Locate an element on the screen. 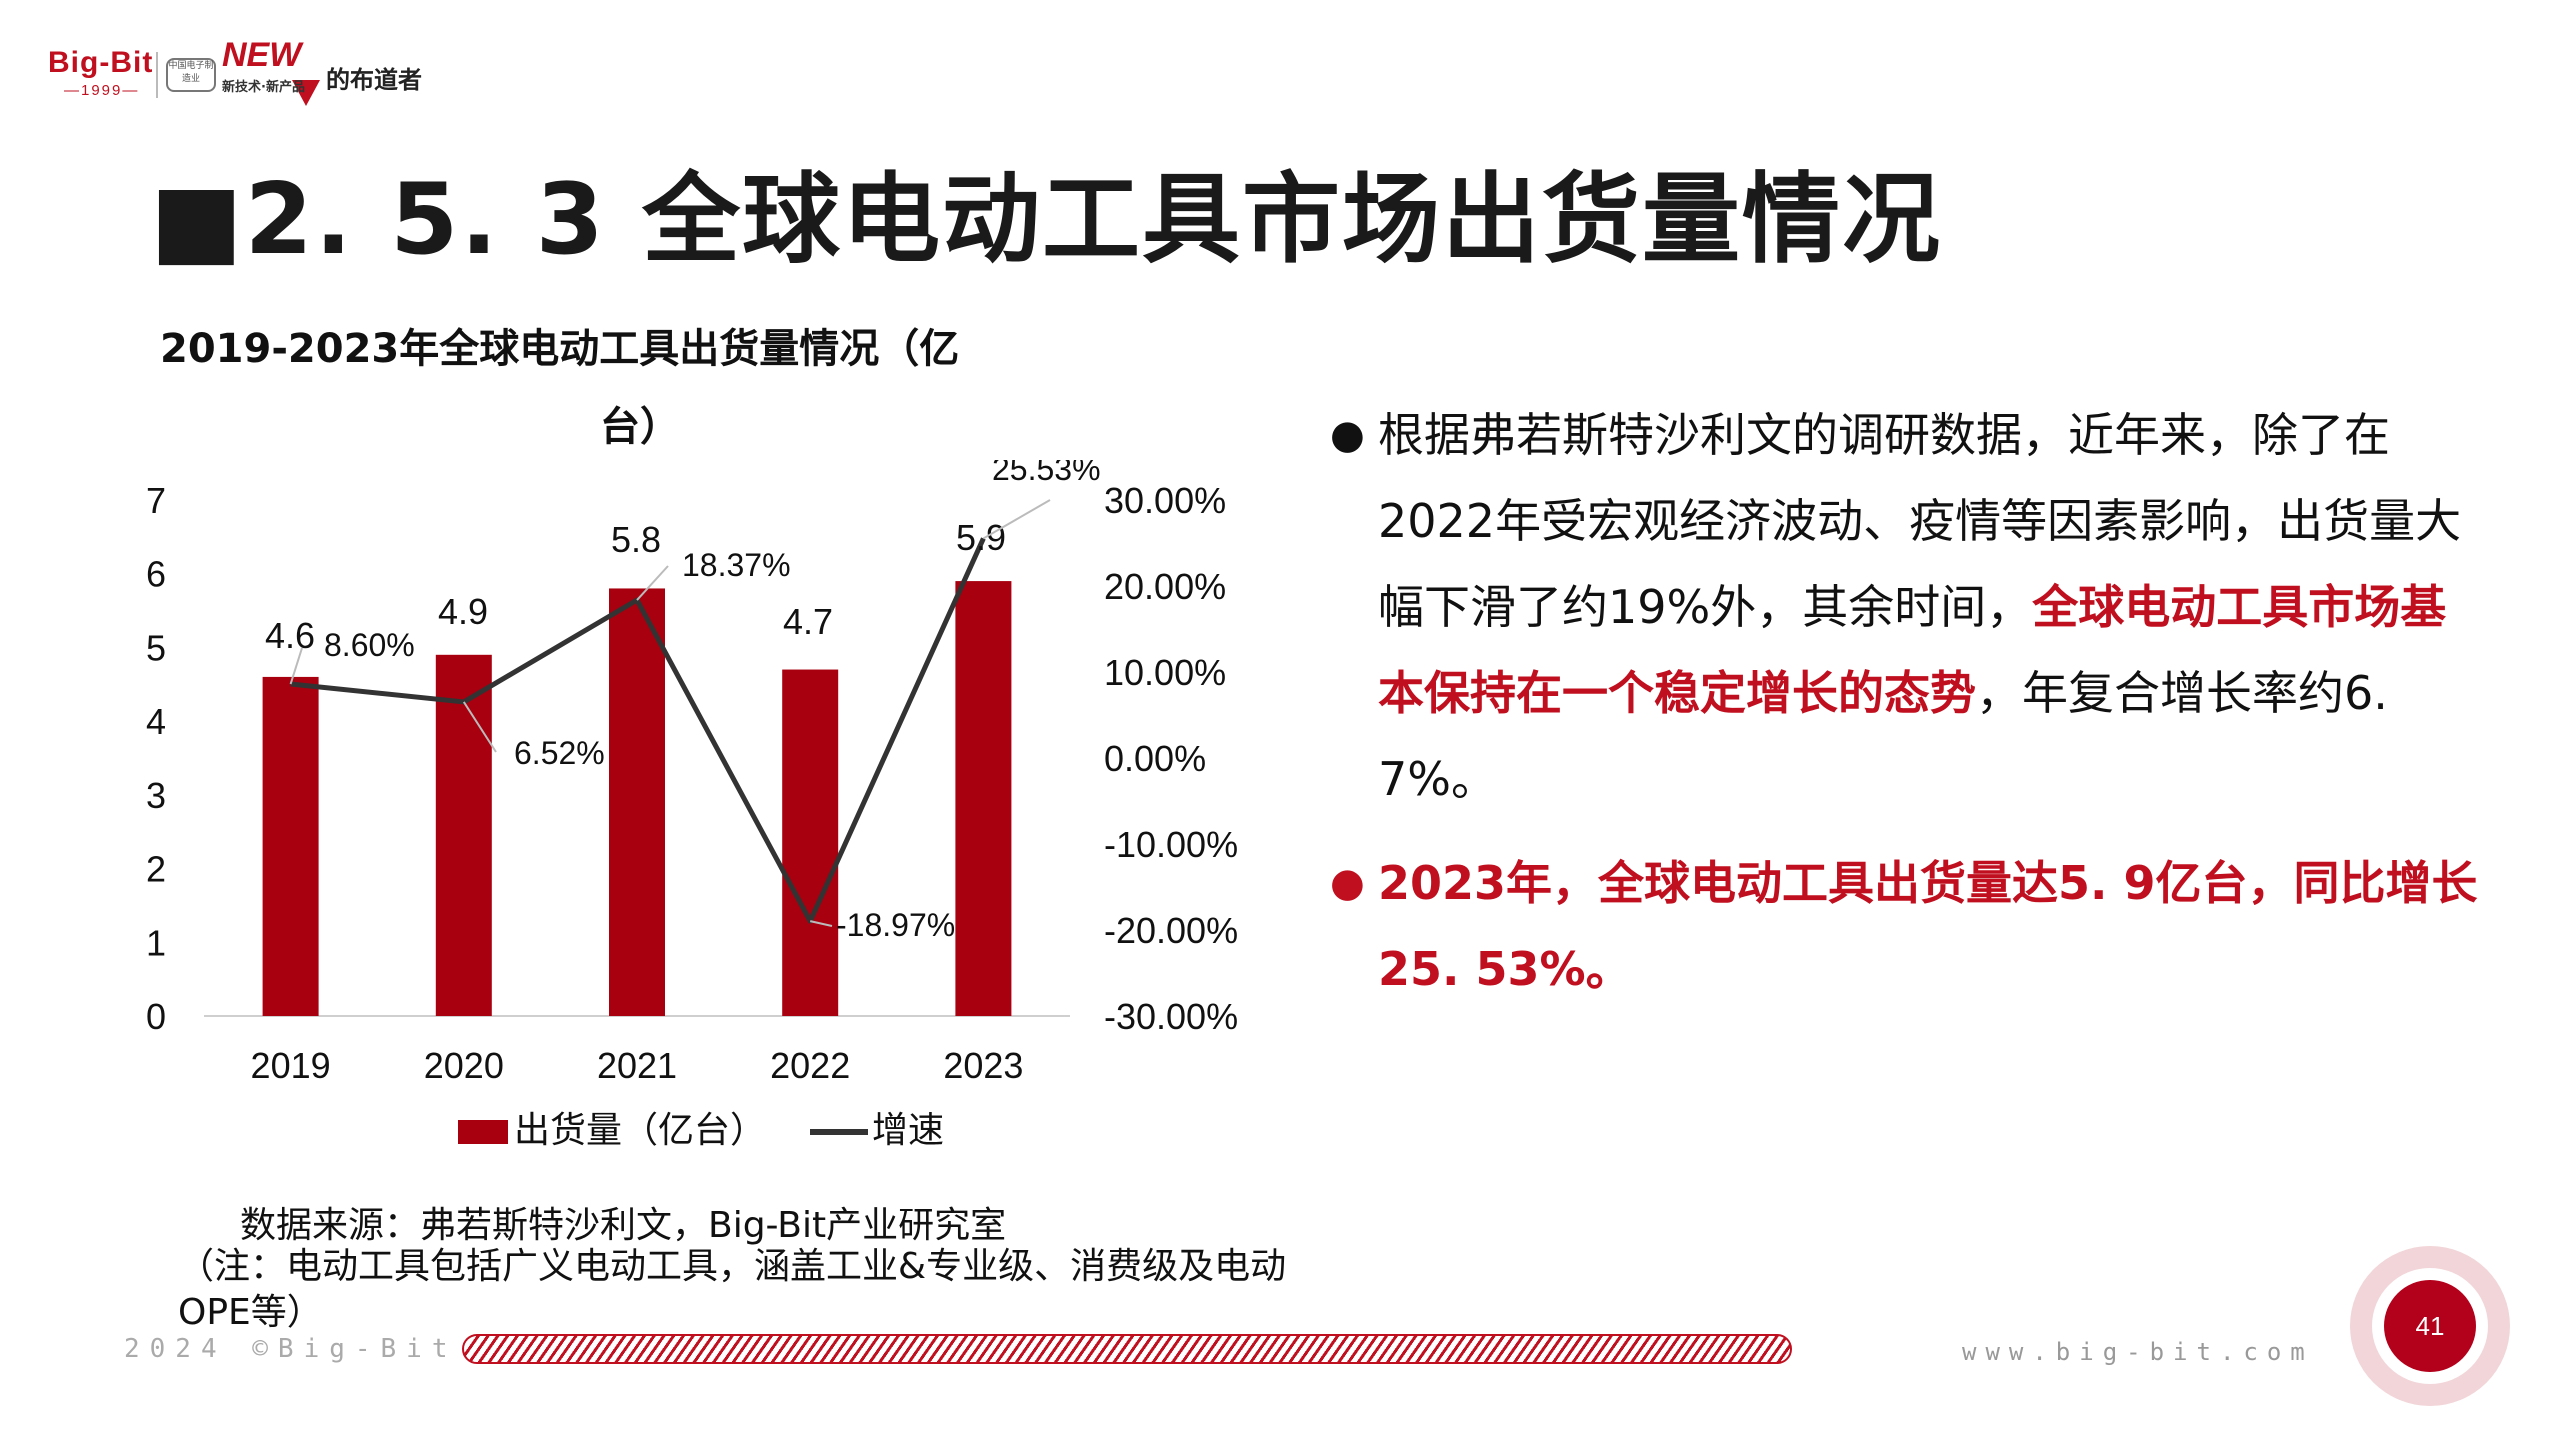 The height and width of the screenshot is (1440, 2560). right-axis-tick: 10.00% is located at coordinates (1165, 672).